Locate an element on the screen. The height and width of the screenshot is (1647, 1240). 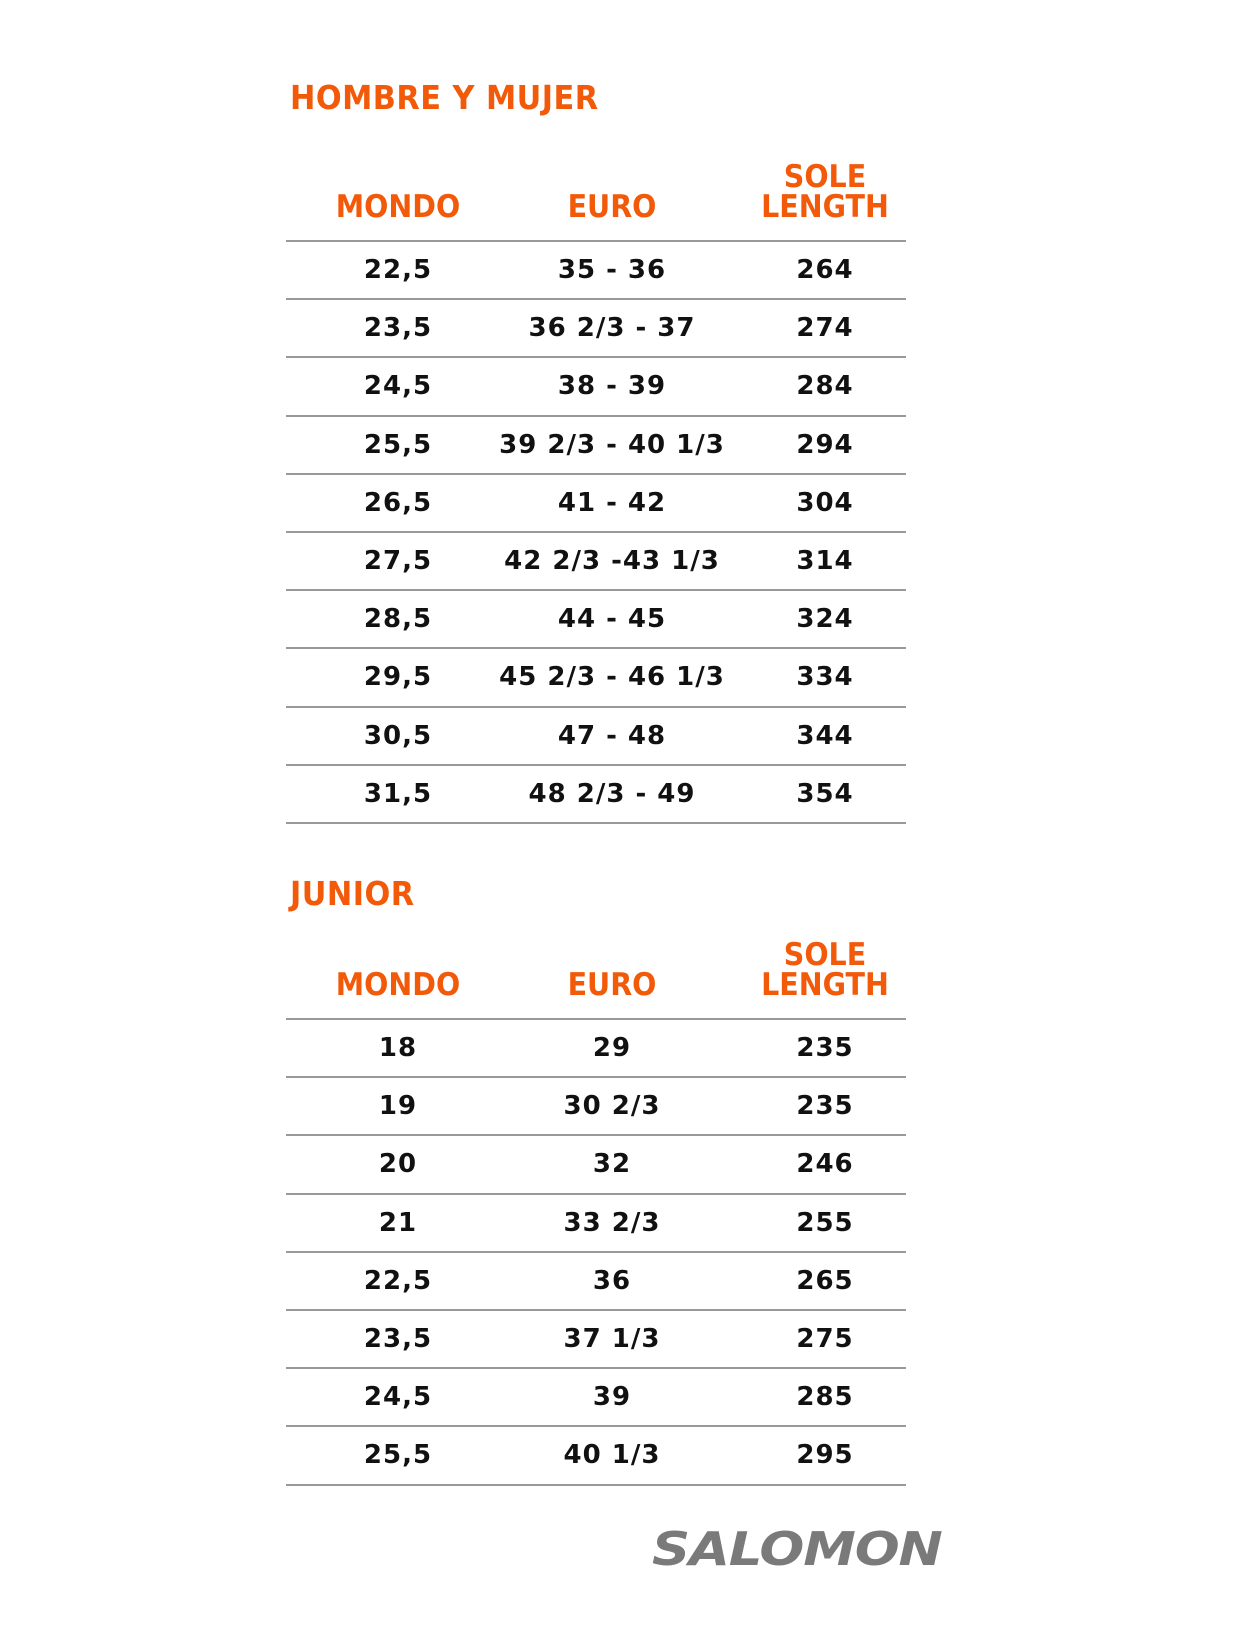
table-cell: 264 is located at coordinates (825, 270).